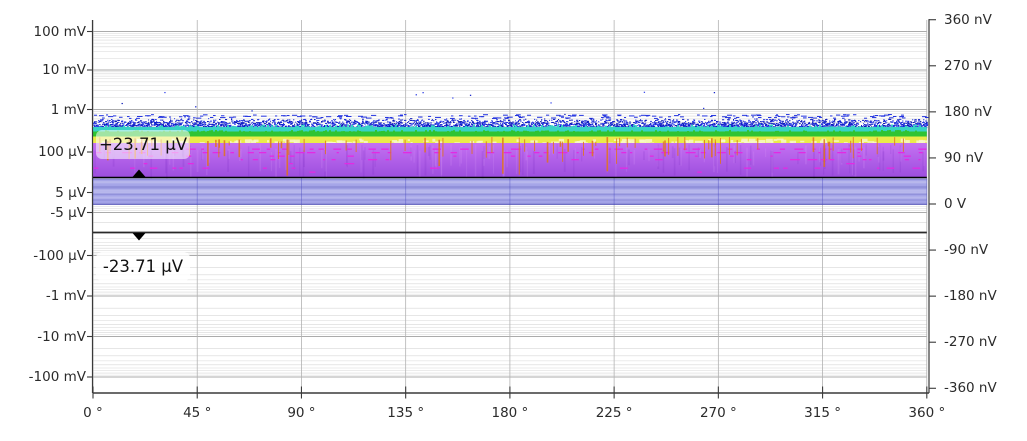  What do you see at coordinates (197, 413) in the screenshot?
I see `x-axis-tick-label: 45 °` at bounding box center [197, 413].